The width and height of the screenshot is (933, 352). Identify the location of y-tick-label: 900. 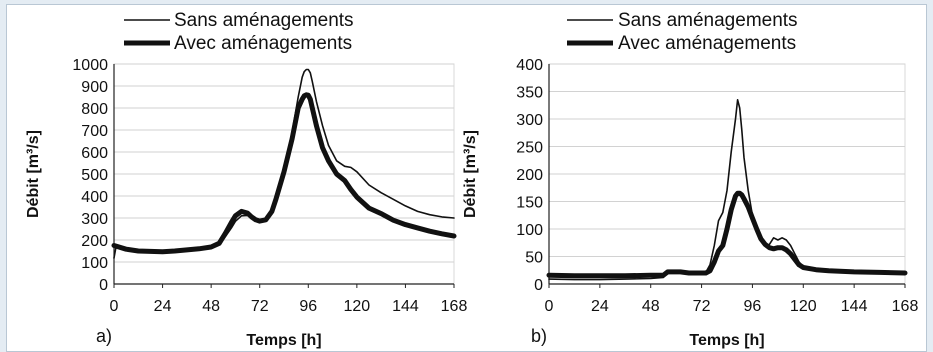
(94, 87).